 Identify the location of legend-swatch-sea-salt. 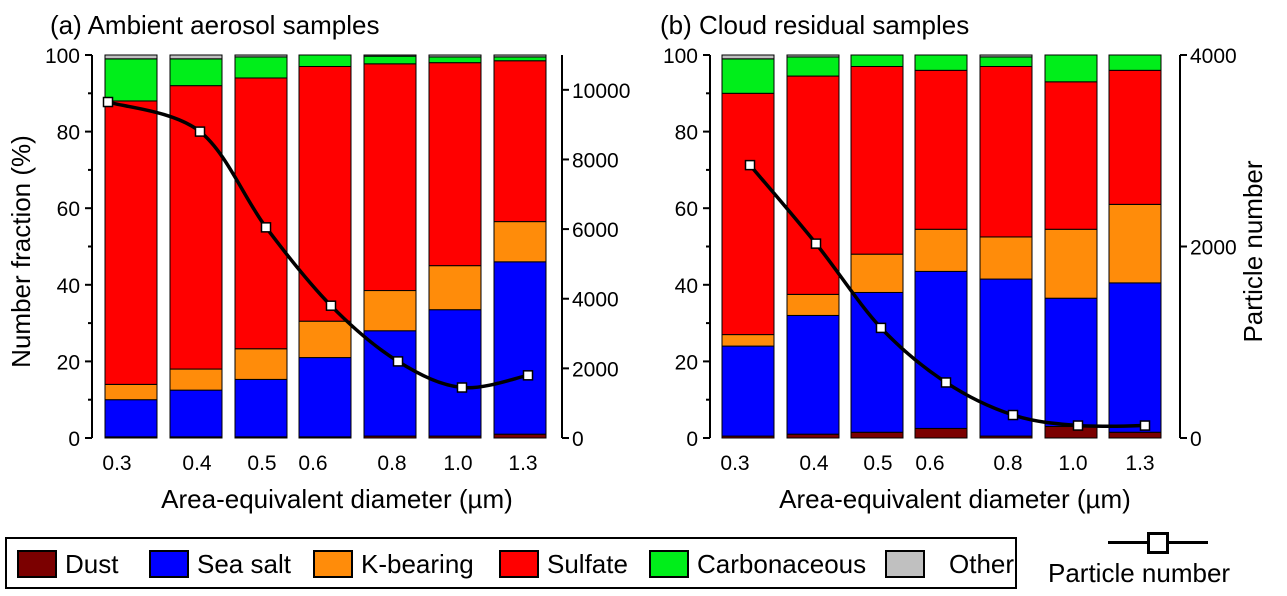
(169, 564).